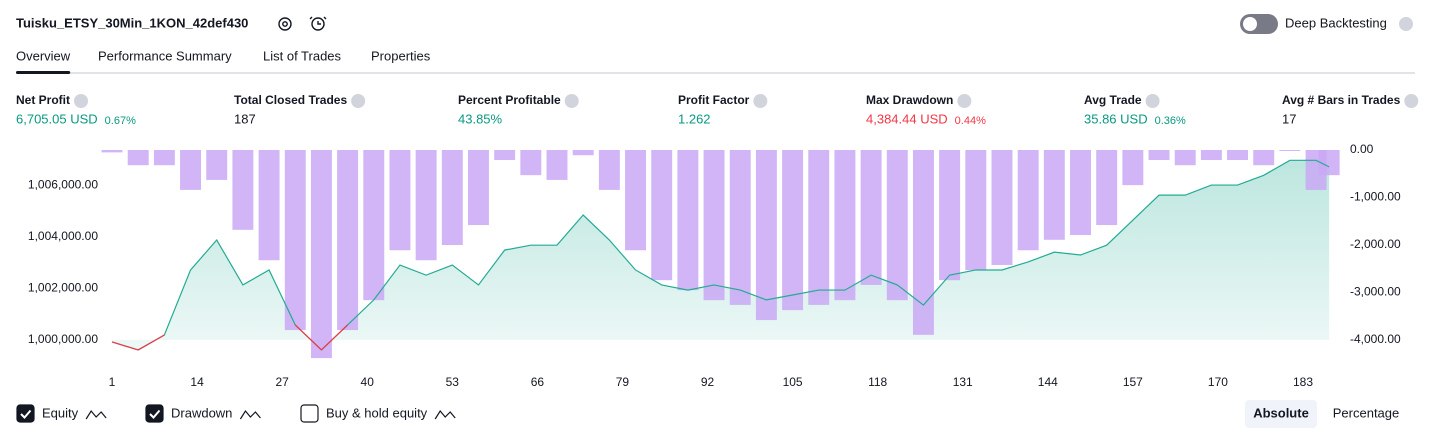 Image resolution: width=1431 pixels, height=443 pixels. What do you see at coordinates (197, 382) in the screenshot?
I see `x-tick-label: 14` at bounding box center [197, 382].